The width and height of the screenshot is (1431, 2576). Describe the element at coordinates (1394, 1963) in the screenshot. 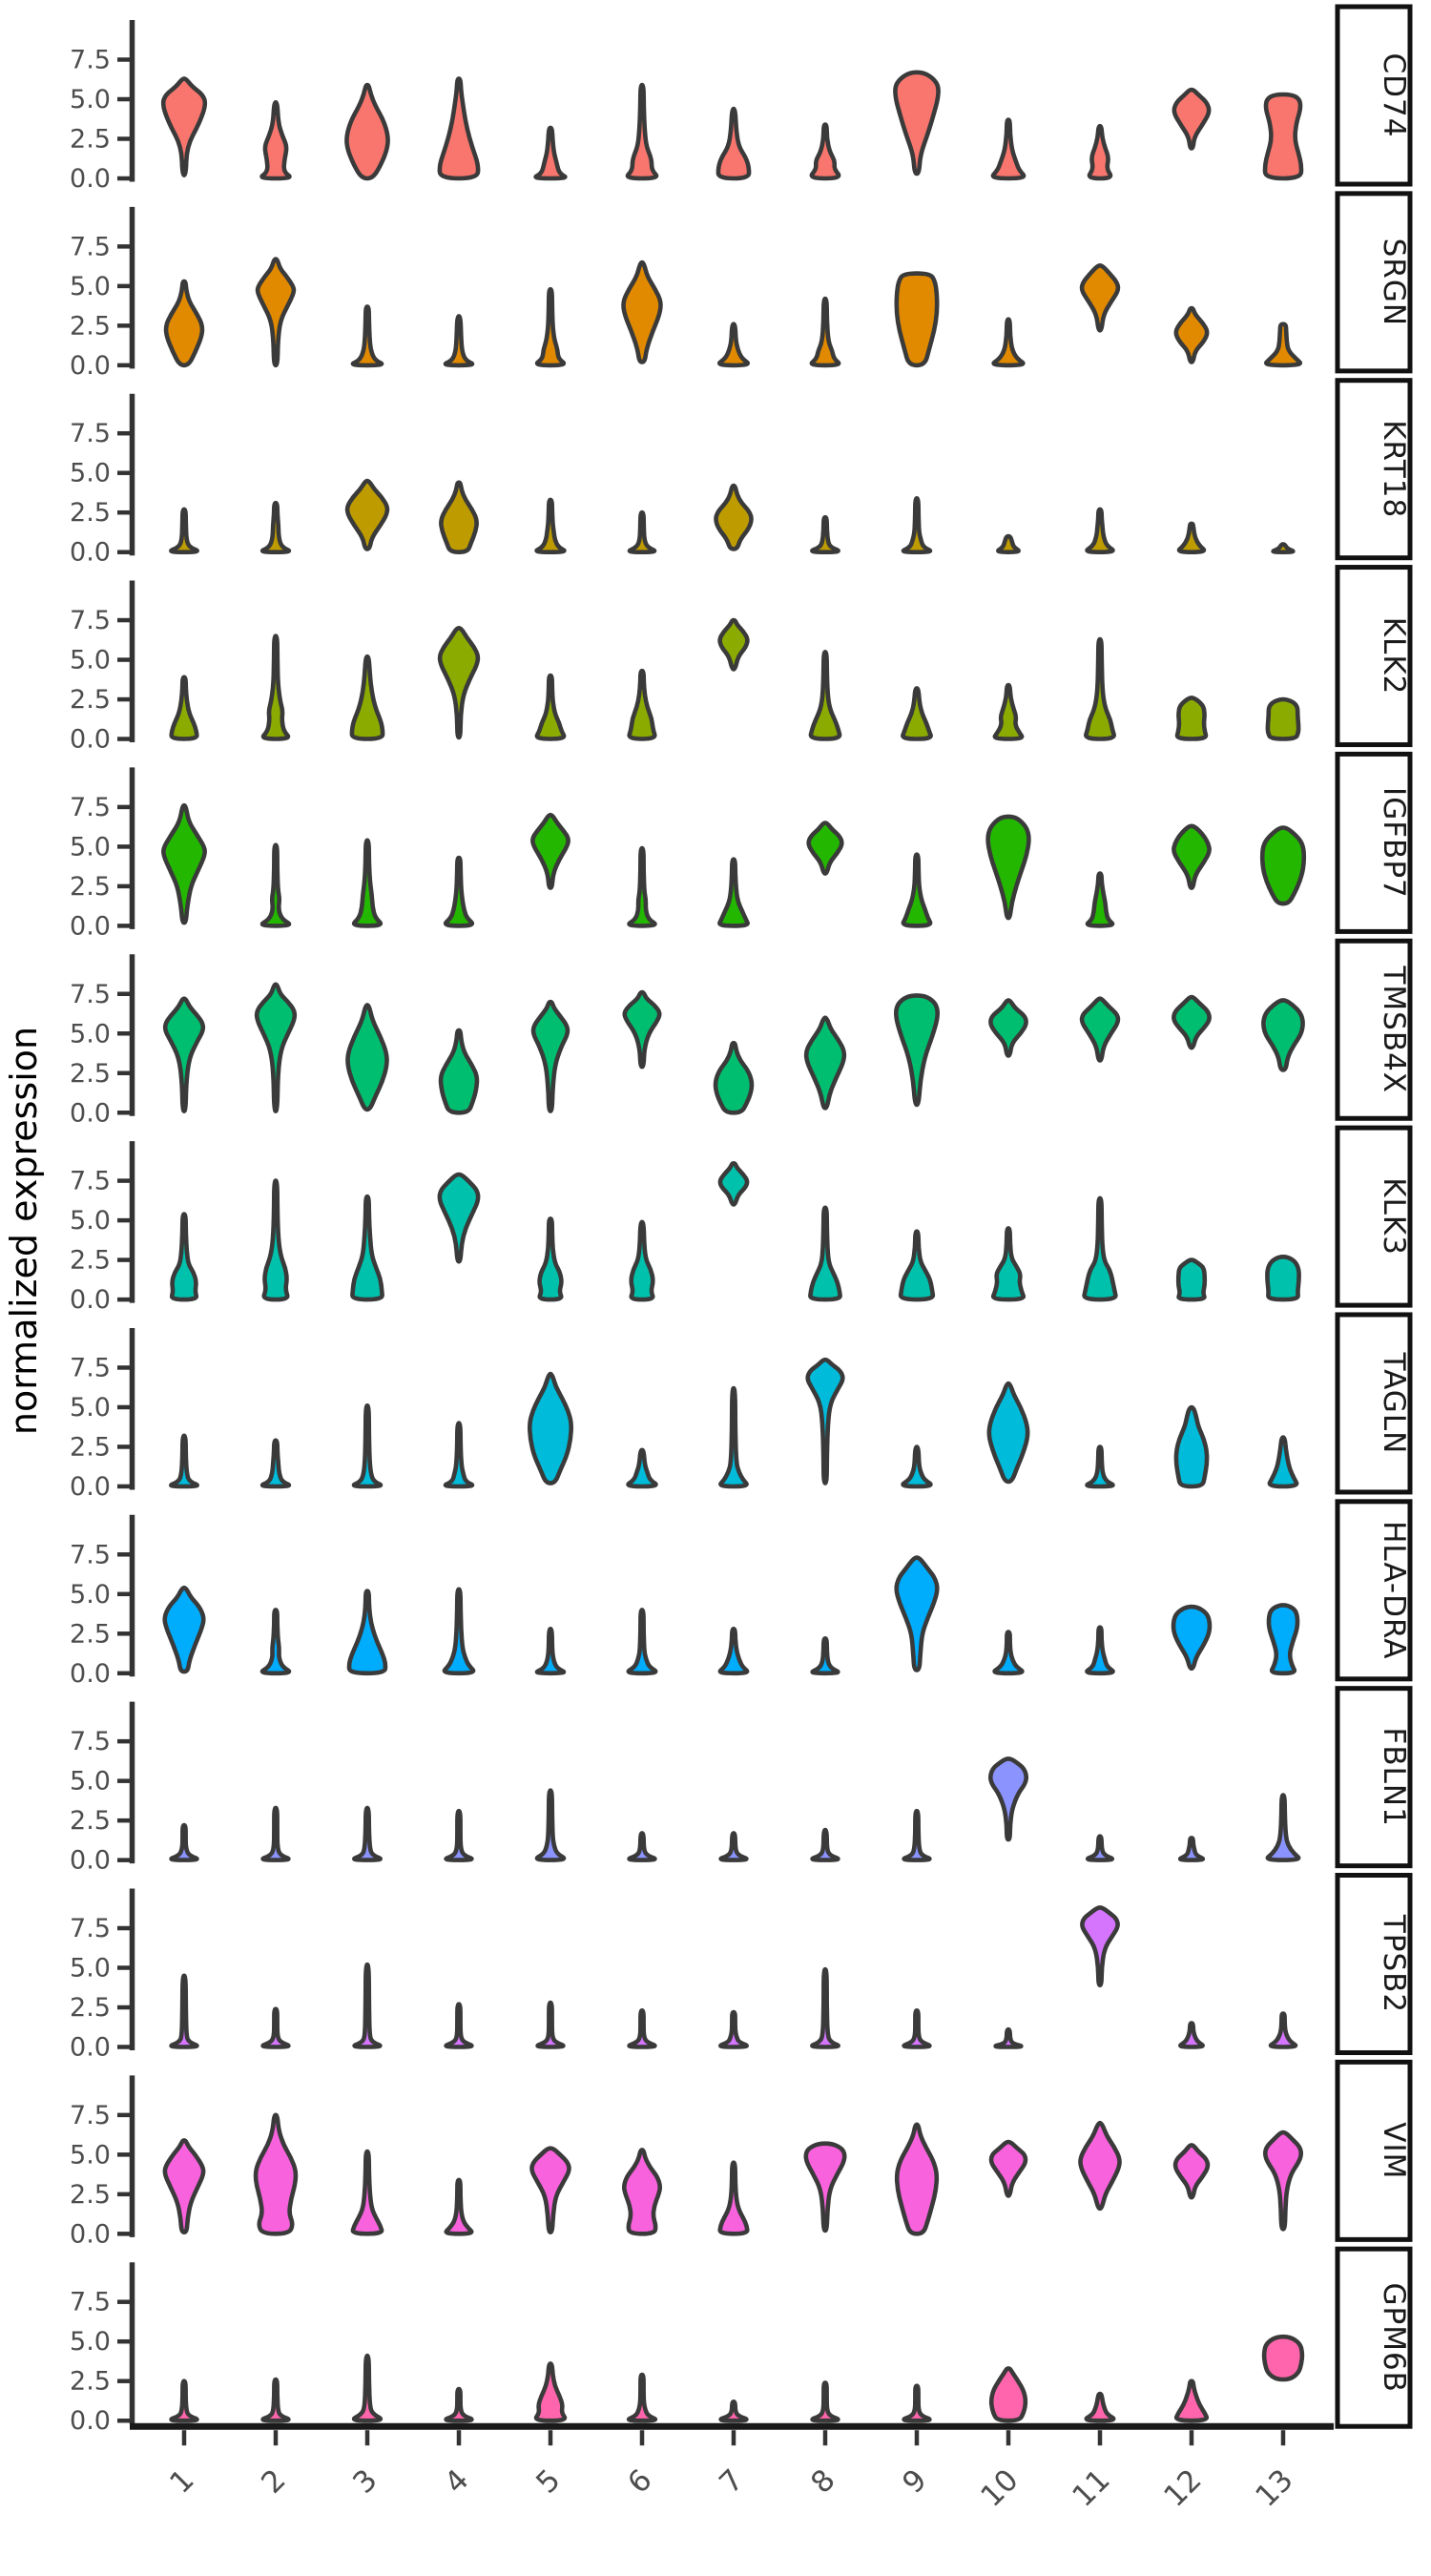

I see `strip-label-TPSB2: TPSB2` at that location.